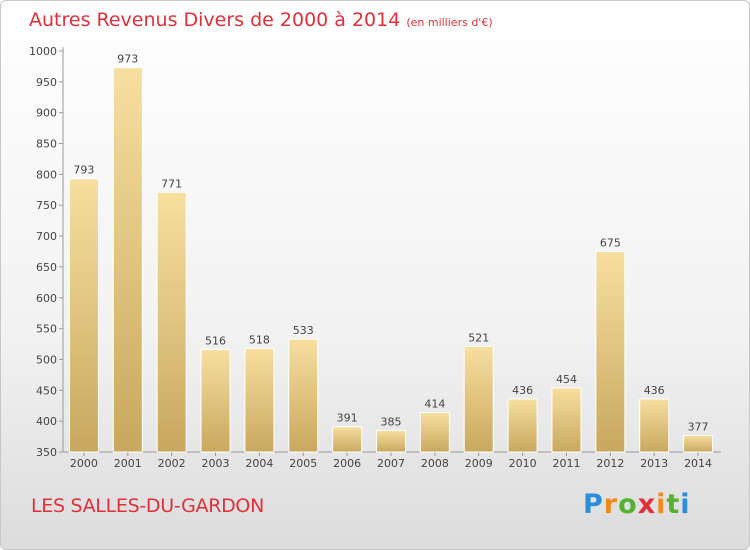 Image resolution: width=750 pixels, height=550 pixels. What do you see at coordinates (698, 426) in the screenshot?
I see `bar-value-label: 377` at bounding box center [698, 426].